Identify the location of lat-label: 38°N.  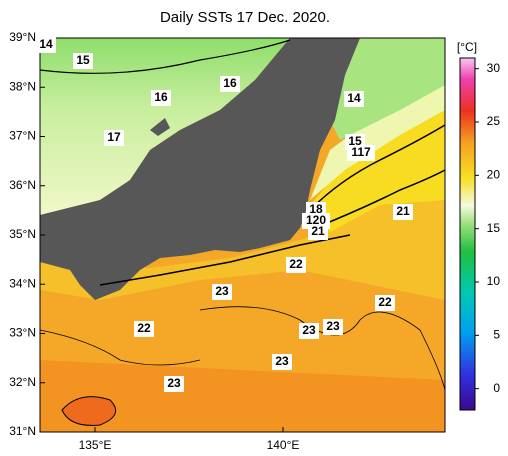
(22, 86).